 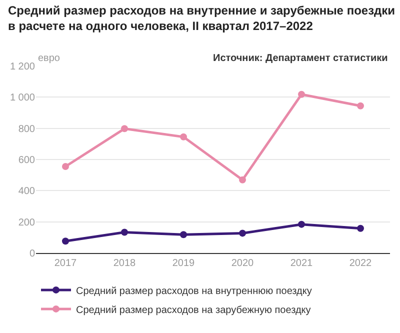 What do you see at coordinates (23, 98) in the screenshot?
I see `y-tick-label: 1 000` at bounding box center [23, 98].